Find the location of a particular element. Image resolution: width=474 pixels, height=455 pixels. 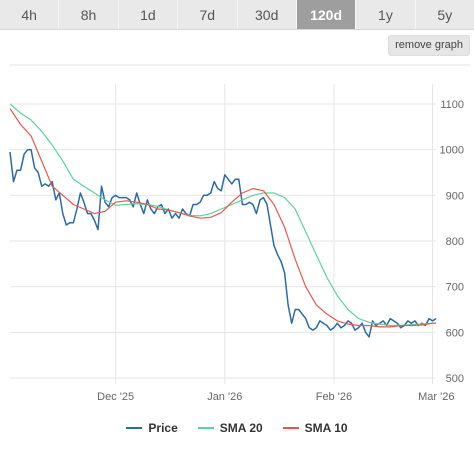

y-tick-label: 800 is located at coordinates (455, 242).